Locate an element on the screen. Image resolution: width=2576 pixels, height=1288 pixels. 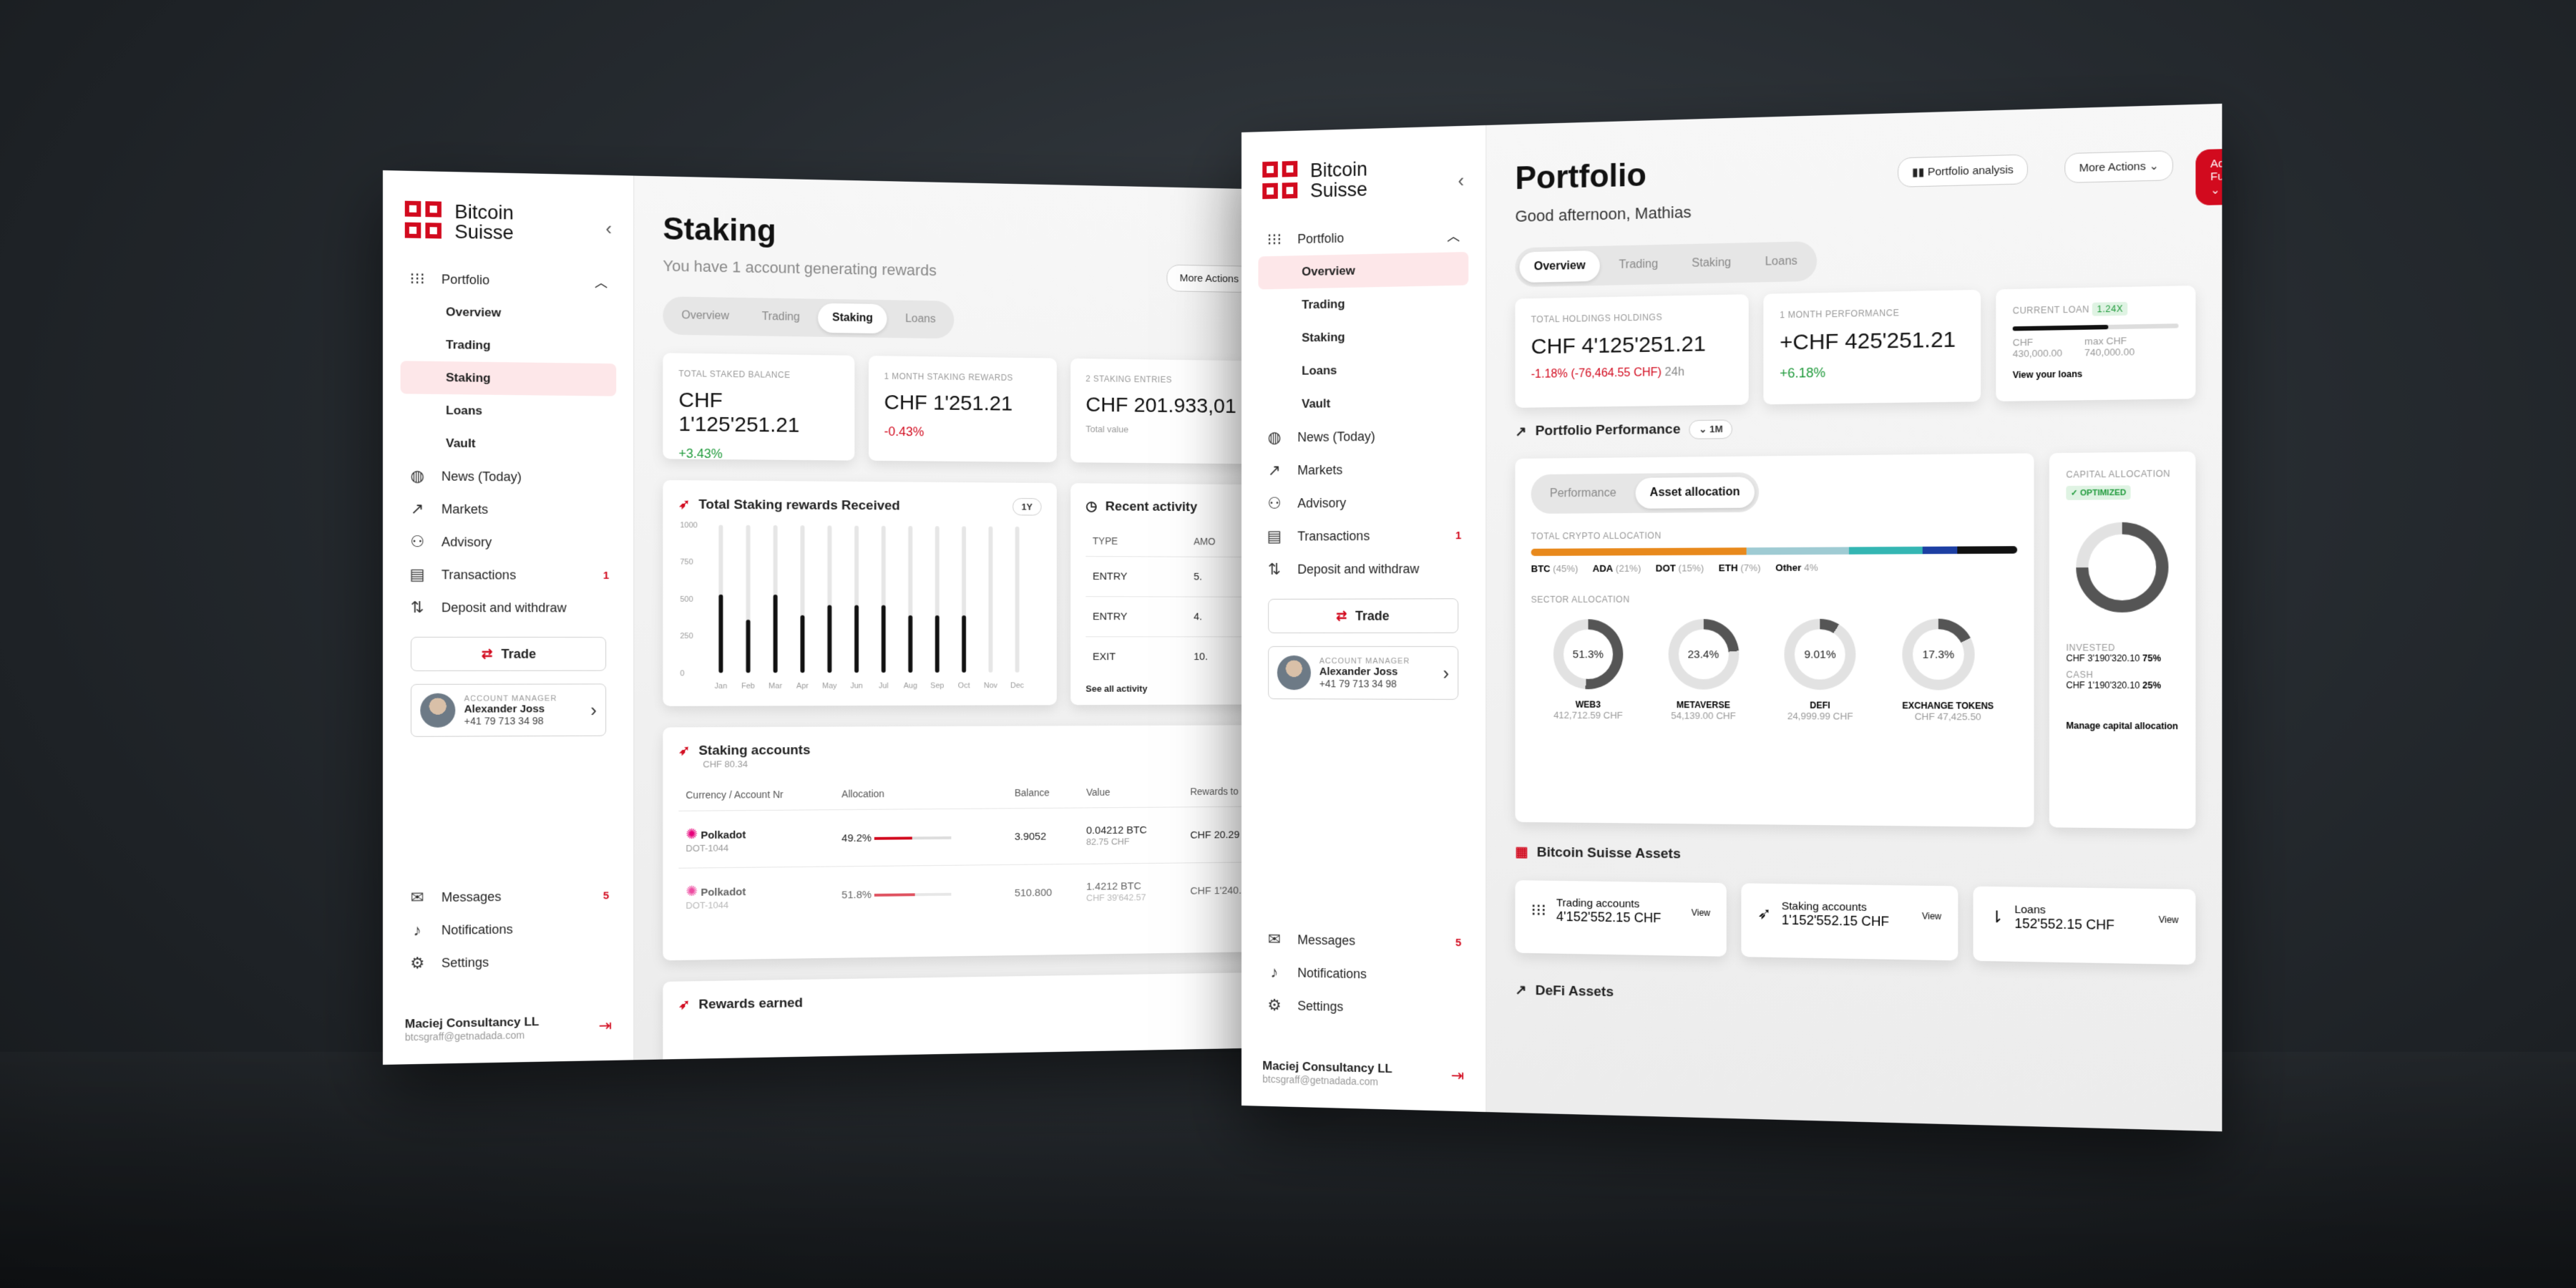
see-all-activity-link: See all activity is located at coordinates (1172, 688).